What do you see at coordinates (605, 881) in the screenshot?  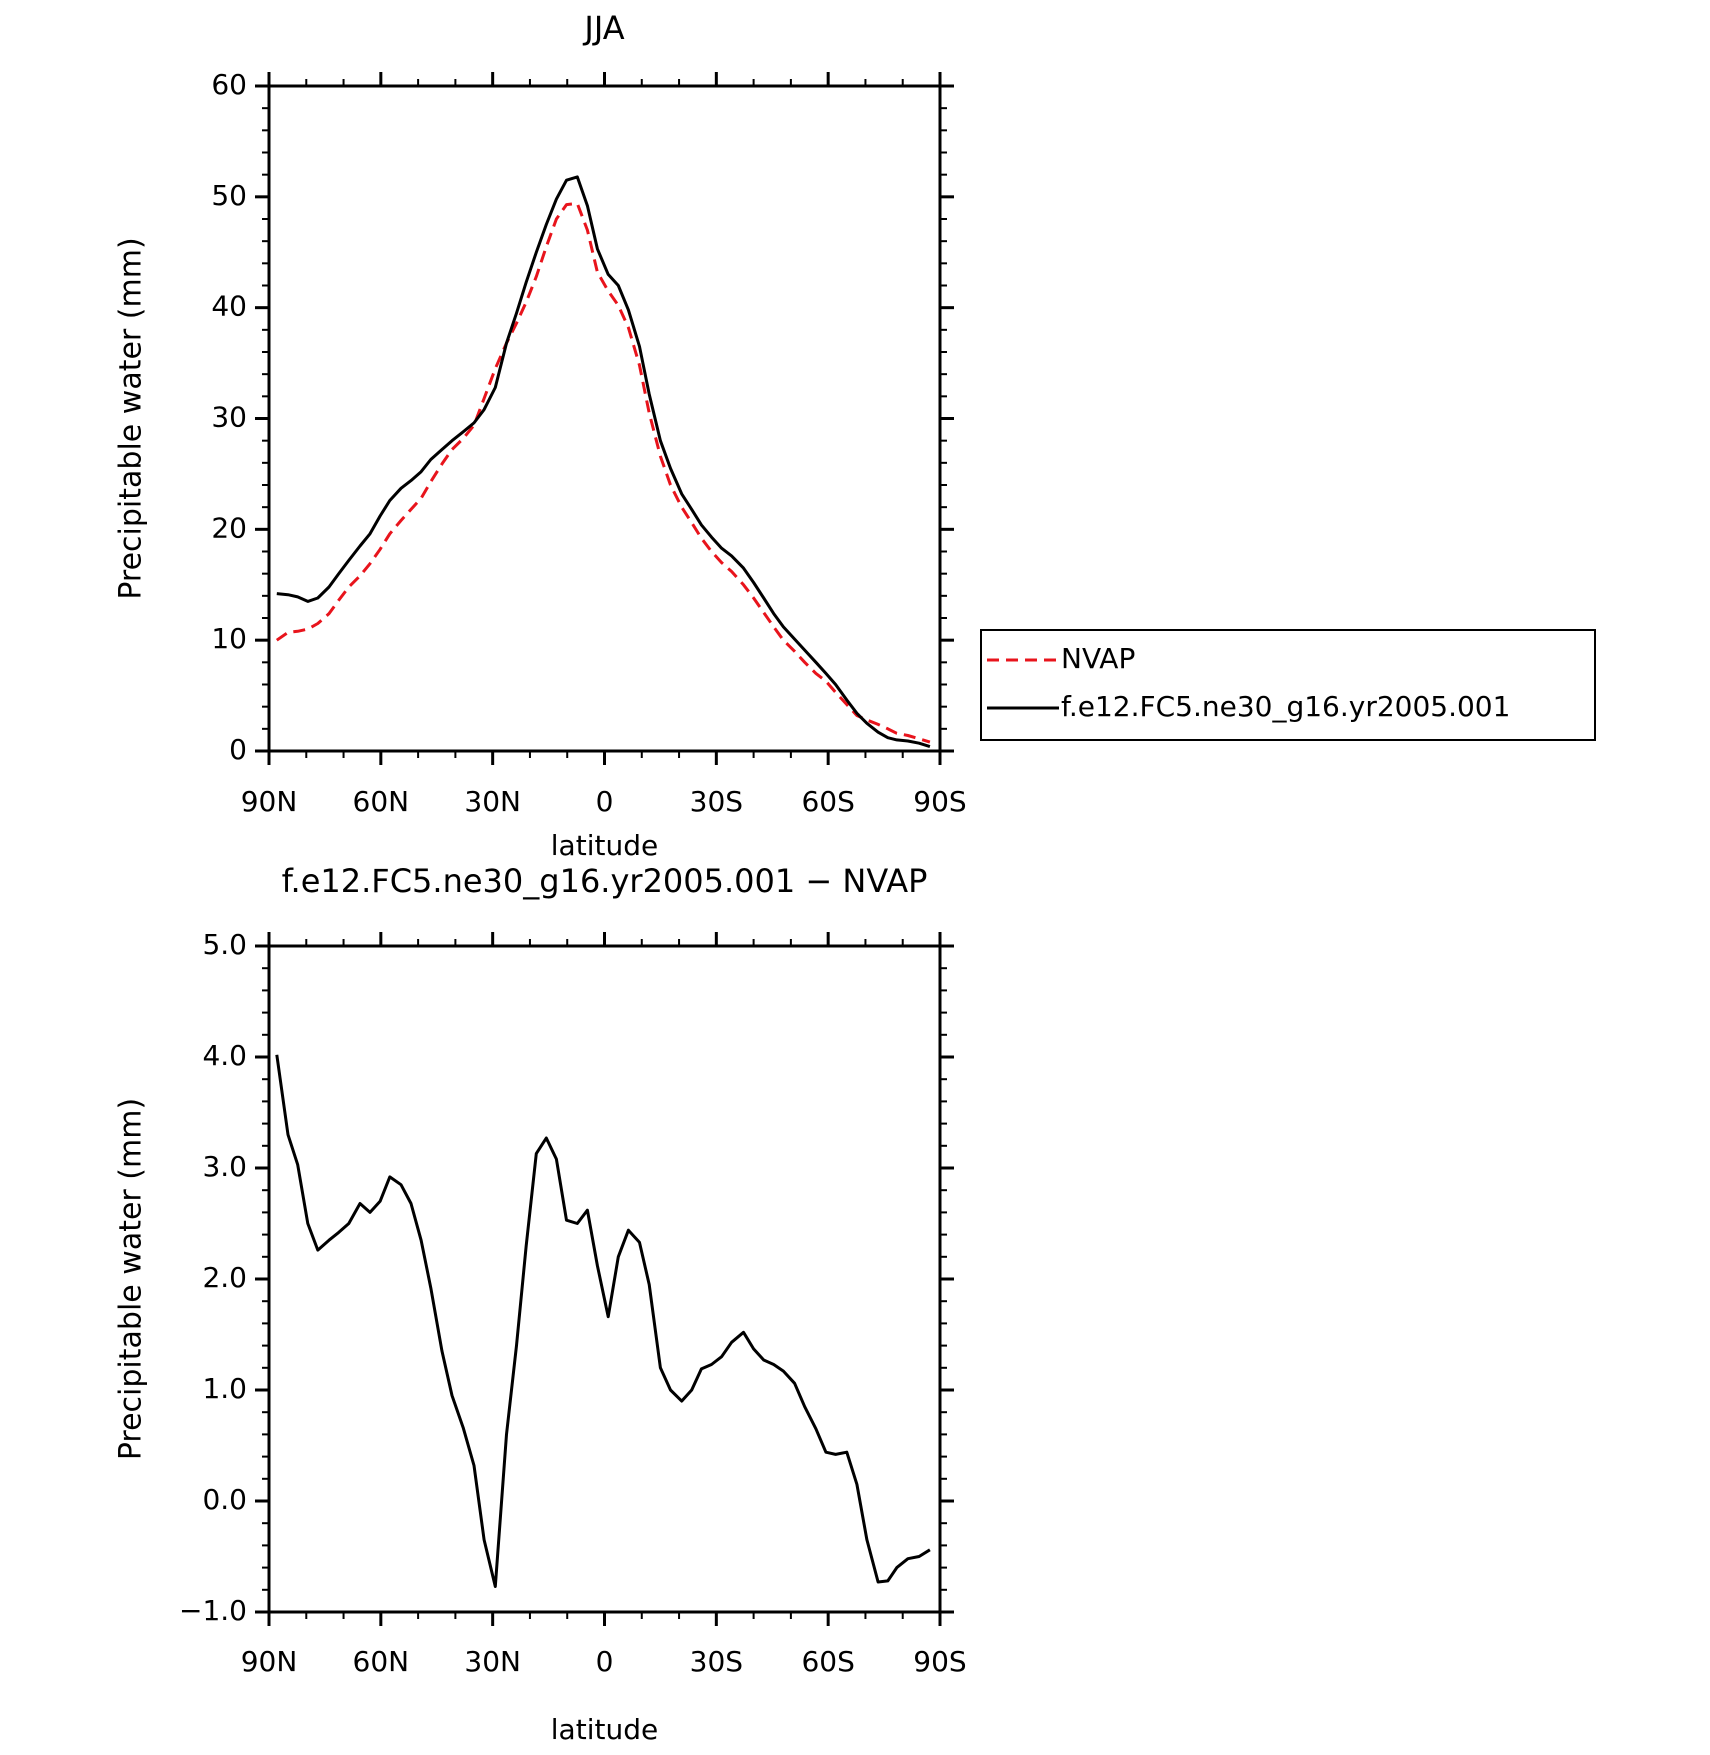 I see `chart-title: f.e12.FC5.ne30_g16.yr2005.001 − NVAP` at bounding box center [605, 881].